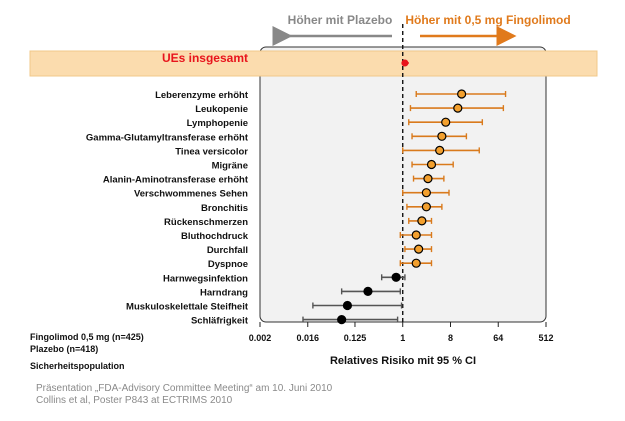 The height and width of the screenshot is (421, 625). Describe the element at coordinates (320, 264) in the screenshot. I see `forest-row: Dyspnoe` at that location.